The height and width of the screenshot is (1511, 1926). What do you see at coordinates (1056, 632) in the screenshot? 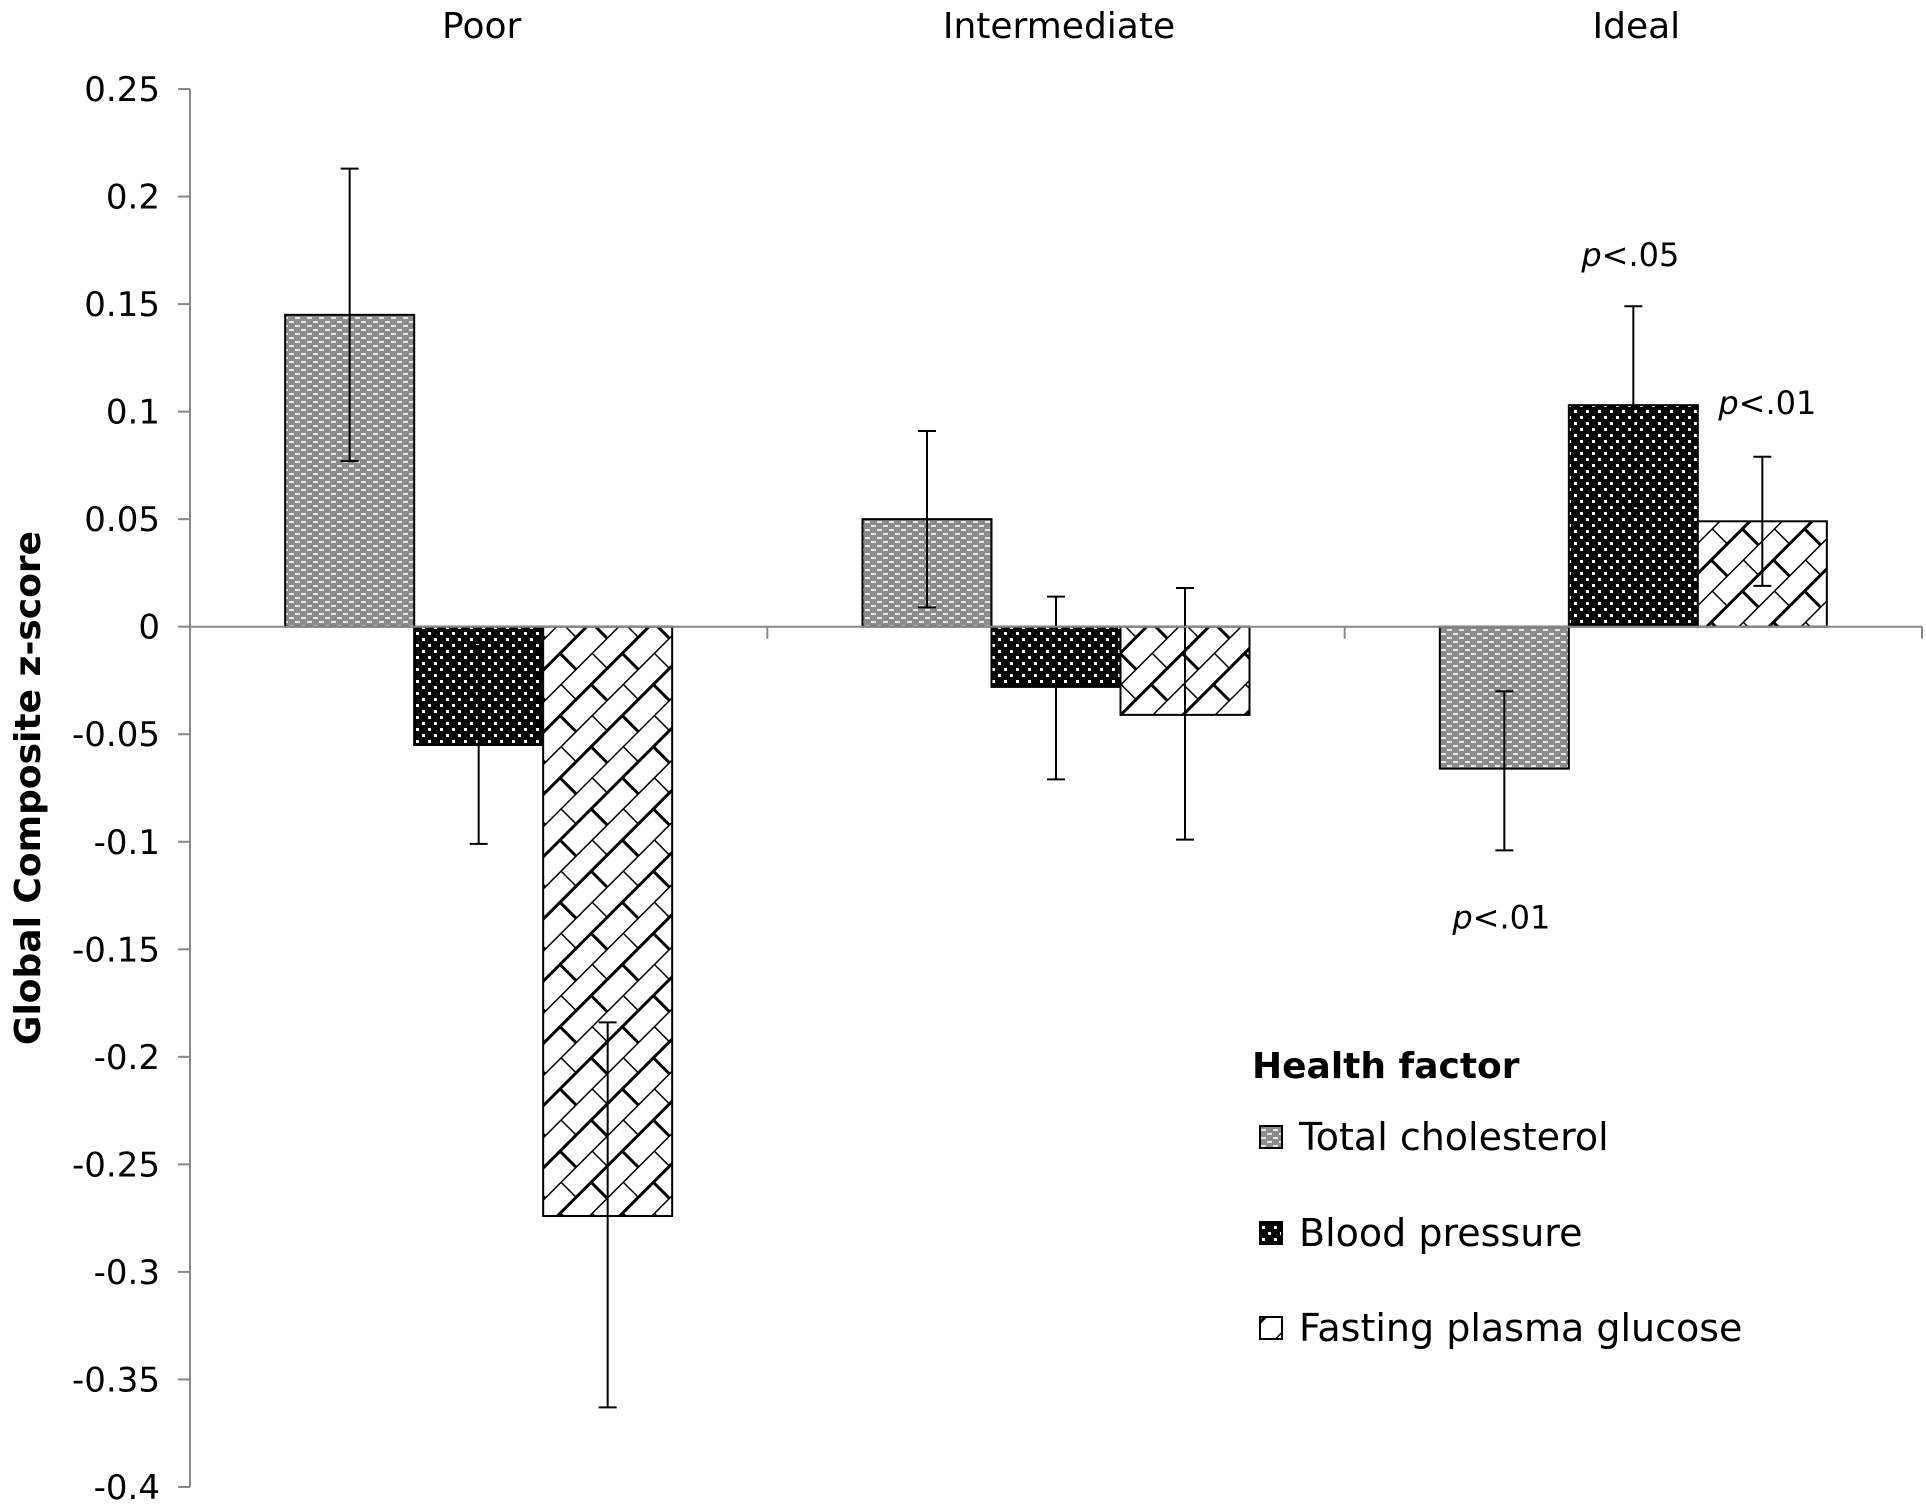
I see `x-axis` at bounding box center [1056, 632].